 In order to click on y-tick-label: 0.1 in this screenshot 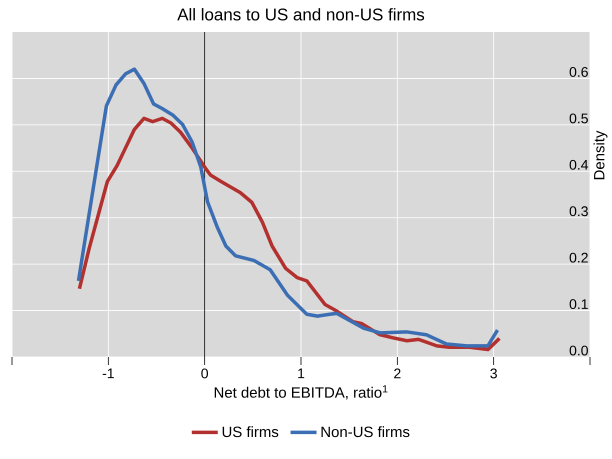, I will do `click(579, 304)`.